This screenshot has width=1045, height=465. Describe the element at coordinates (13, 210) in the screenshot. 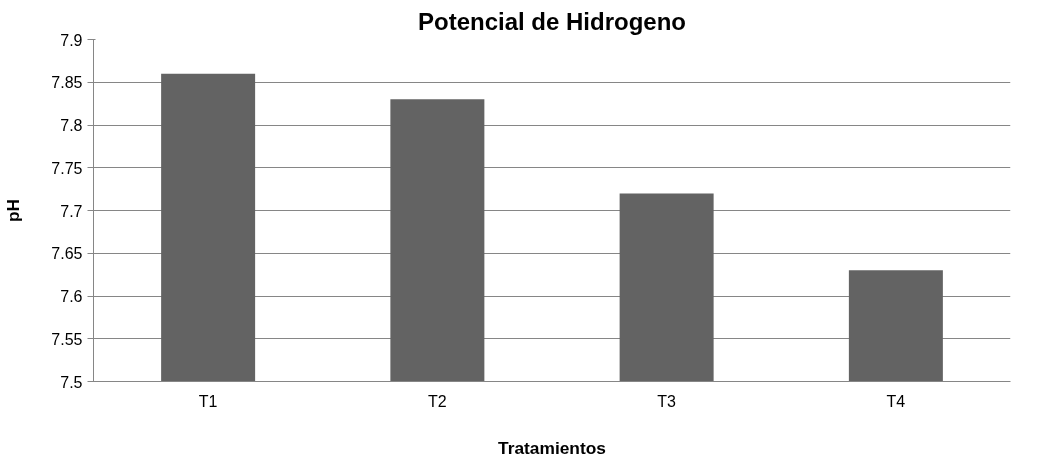

I see `y-axis-title: pH` at that location.